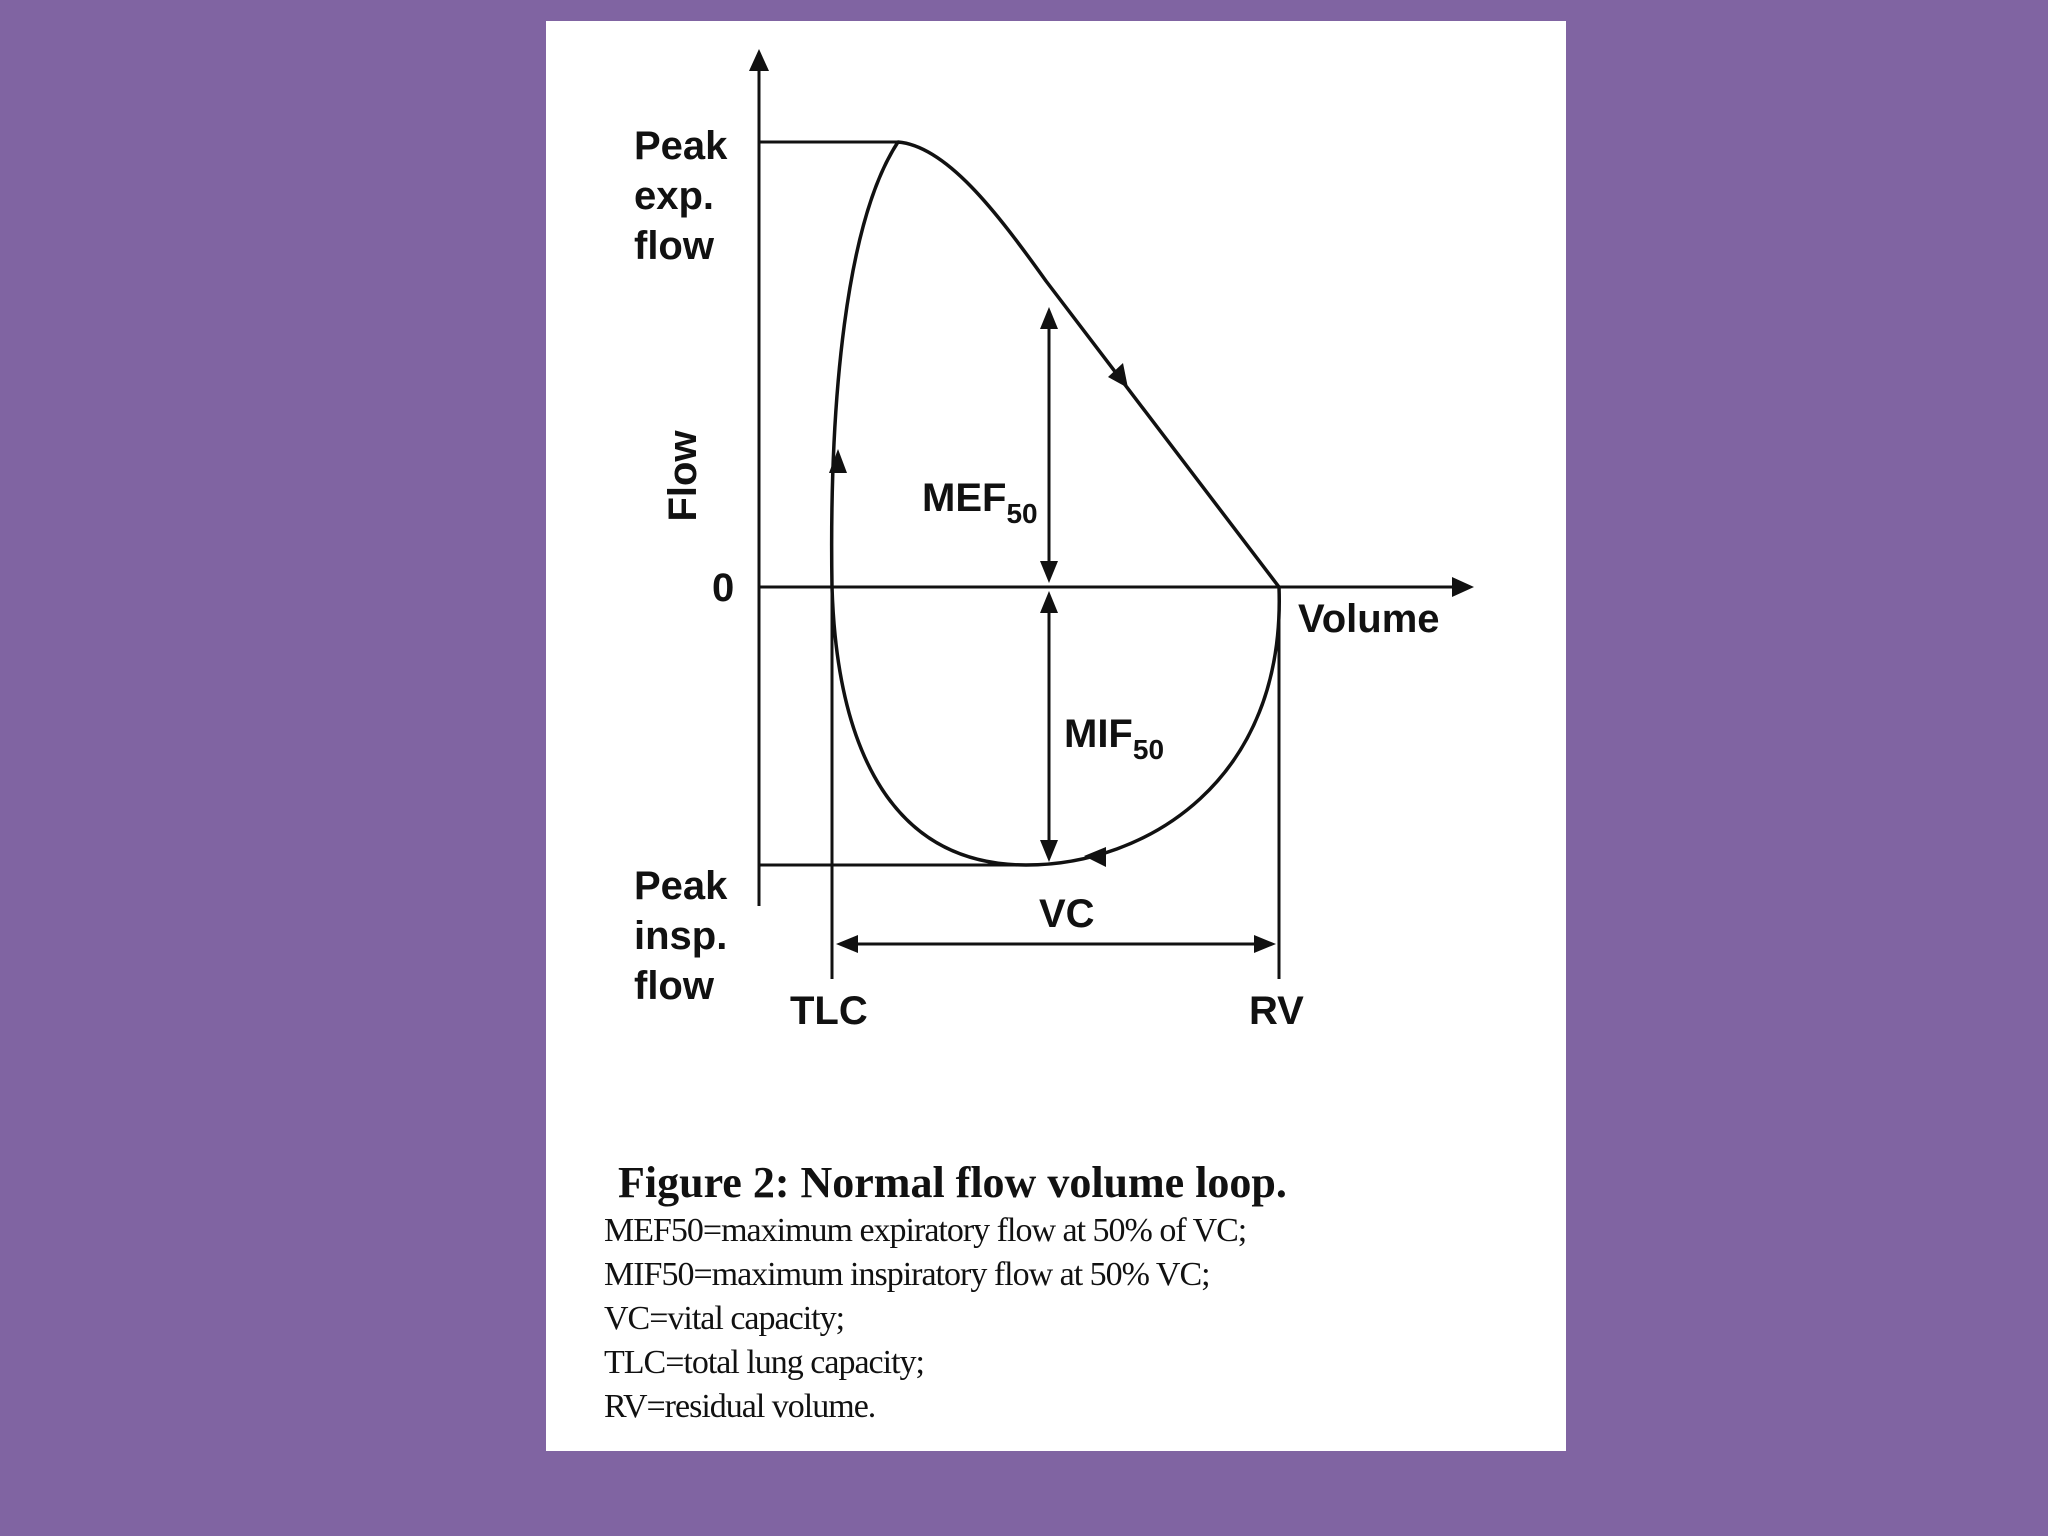 The height and width of the screenshot is (1536, 2048). Describe the element at coordinates (681, 886) in the screenshot. I see `peak-insp-line-1: Peak` at that location.